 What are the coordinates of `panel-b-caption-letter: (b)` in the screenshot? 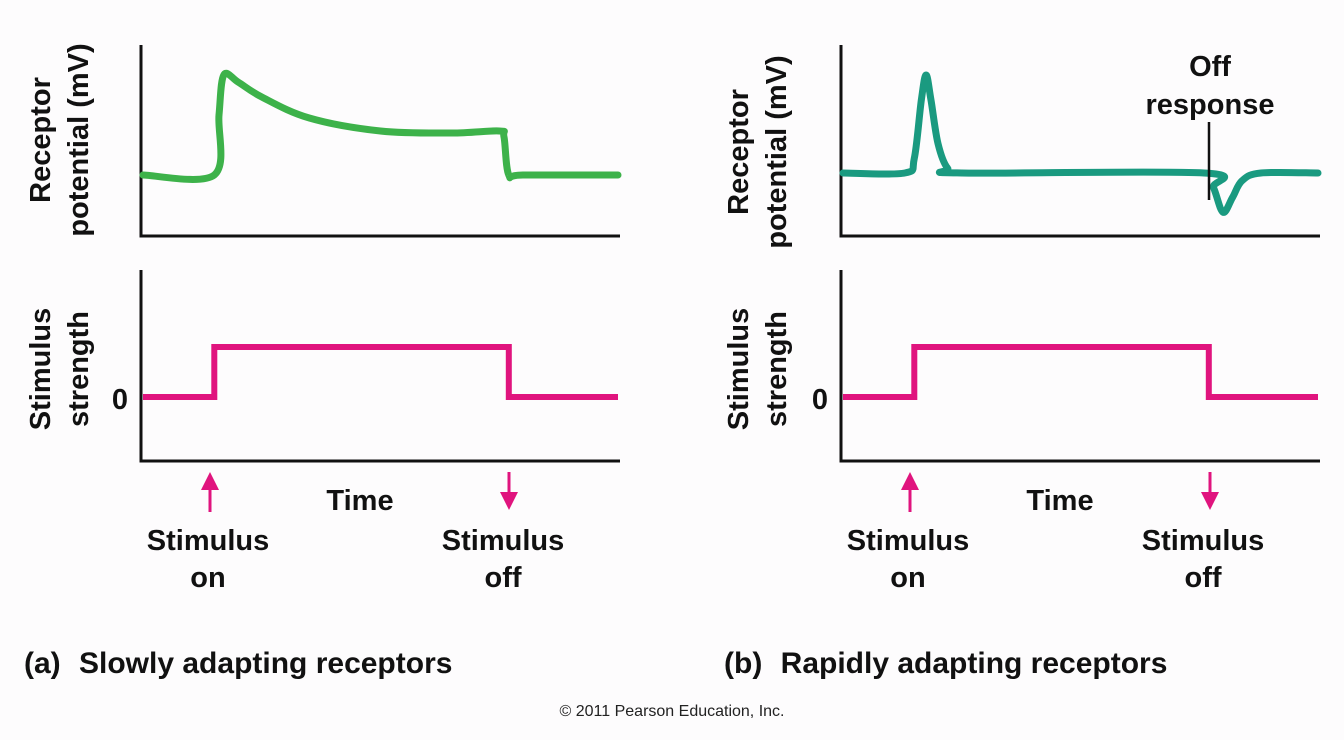 It's located at (743, 663).